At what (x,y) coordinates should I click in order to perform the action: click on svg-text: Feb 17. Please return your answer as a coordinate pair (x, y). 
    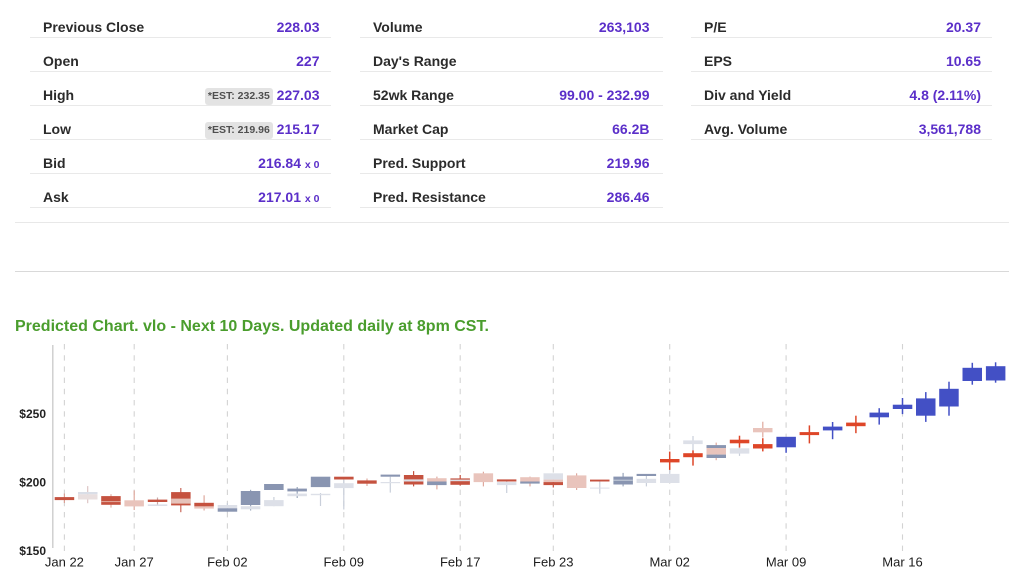
    Looking at the image, I should click on (460, 562).